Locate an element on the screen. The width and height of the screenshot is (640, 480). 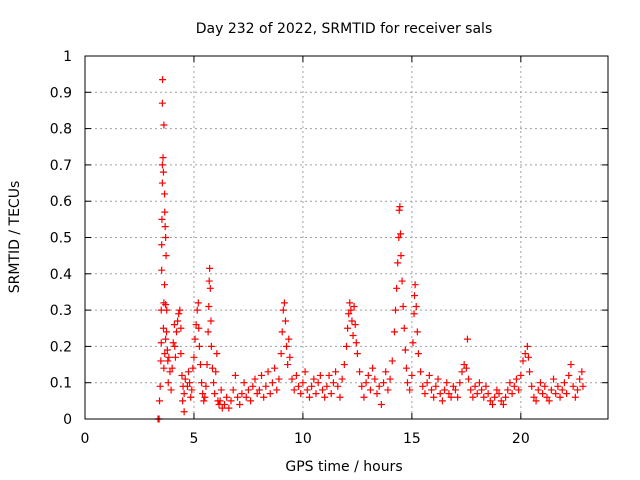
x-tick-label: 20 is located at coordinates (521, 439).